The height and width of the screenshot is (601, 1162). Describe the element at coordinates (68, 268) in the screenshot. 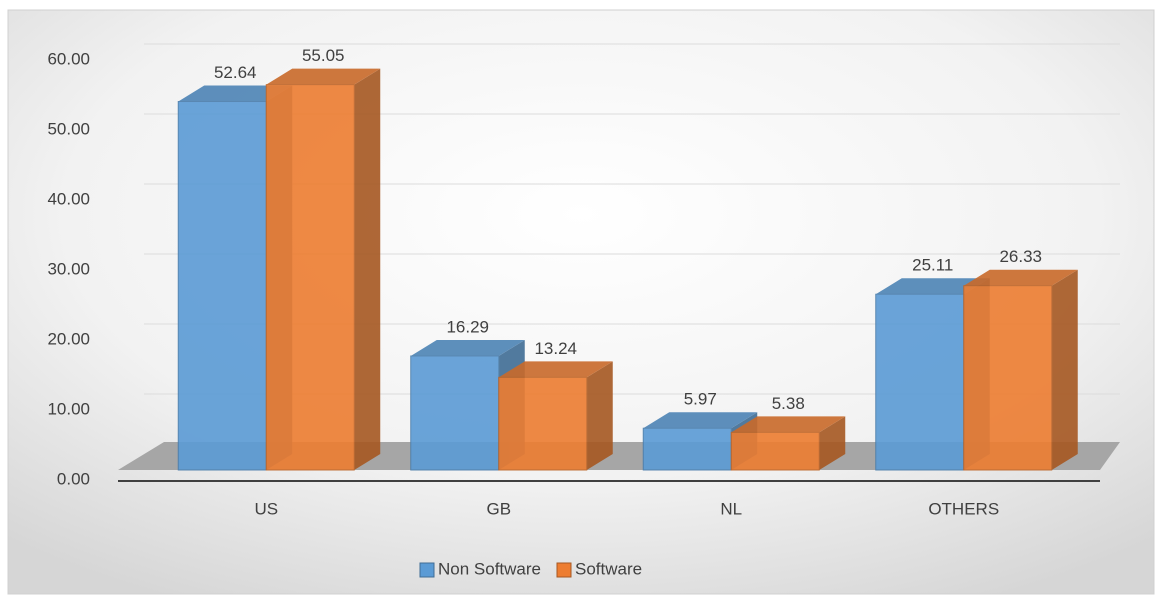

I see `y-tick-label: 30.00` at that location.